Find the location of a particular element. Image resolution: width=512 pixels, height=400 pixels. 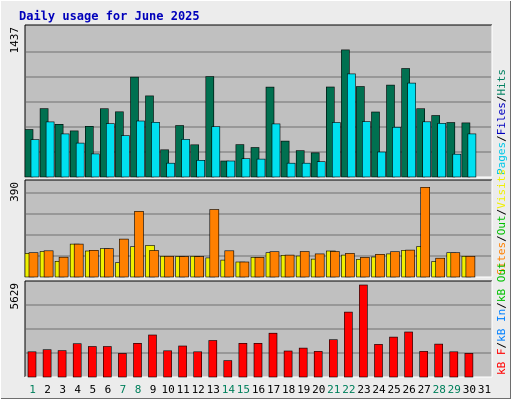

x-tick-label-day-12: 12 is located at coordinates (198, 389).